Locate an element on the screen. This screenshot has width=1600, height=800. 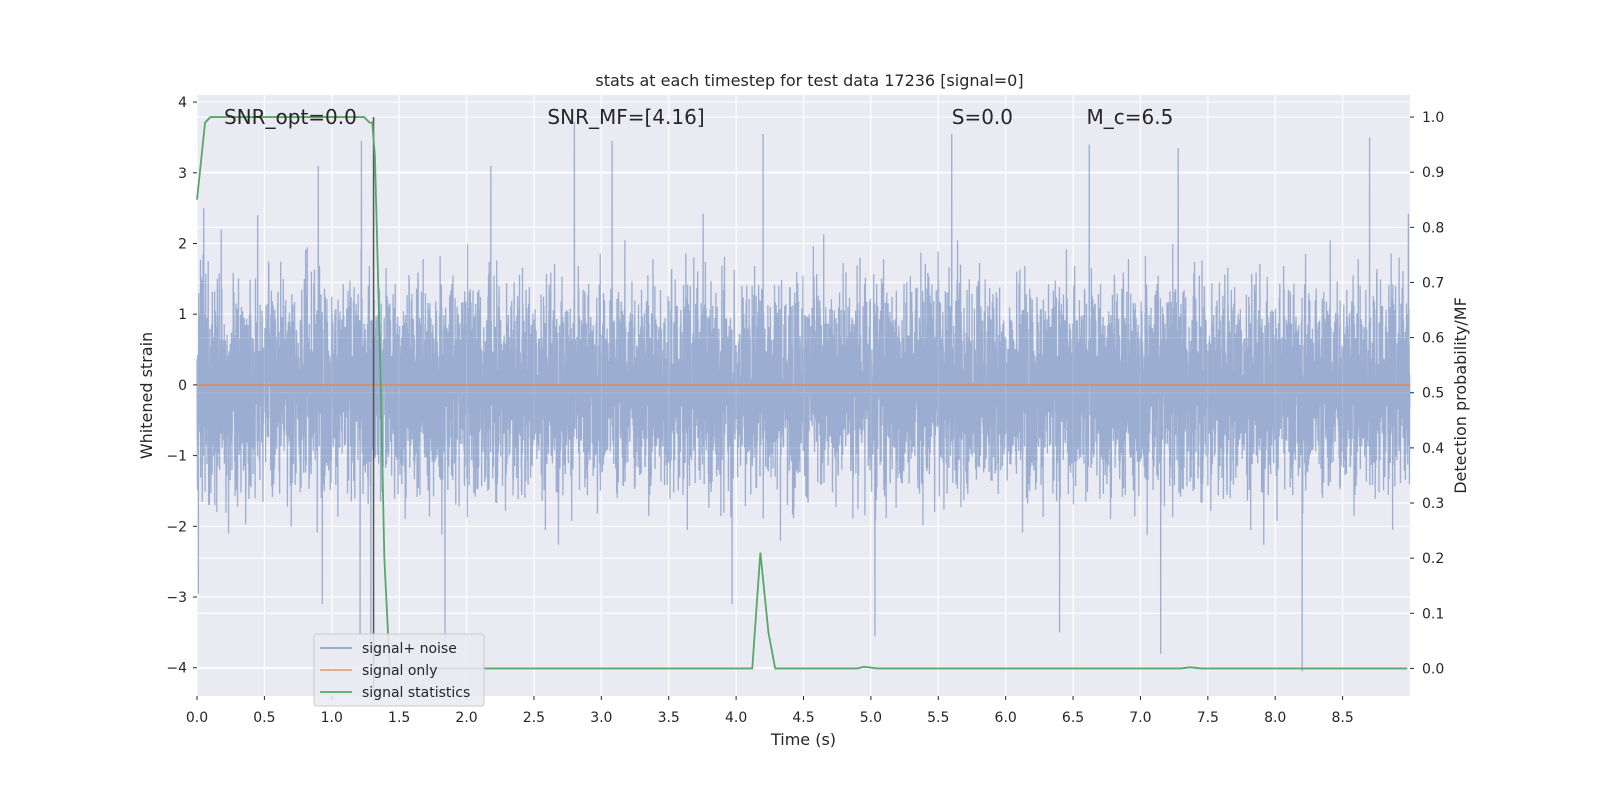
x-tick-label: 4.0 is located at coordinates (736, 718).